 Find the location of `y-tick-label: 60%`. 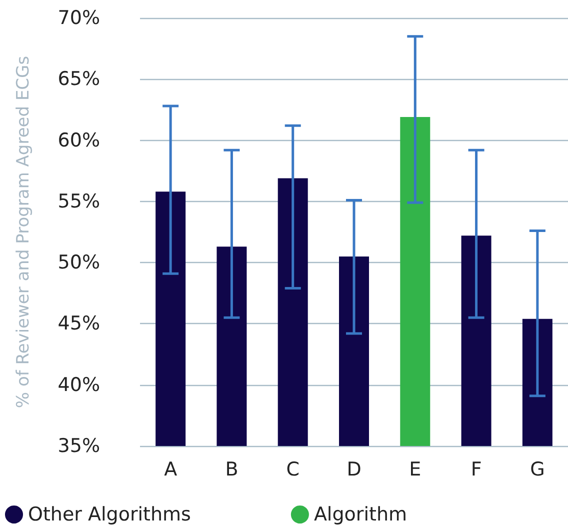

y-tick-label: 60% is located at coordinates (79, 140).